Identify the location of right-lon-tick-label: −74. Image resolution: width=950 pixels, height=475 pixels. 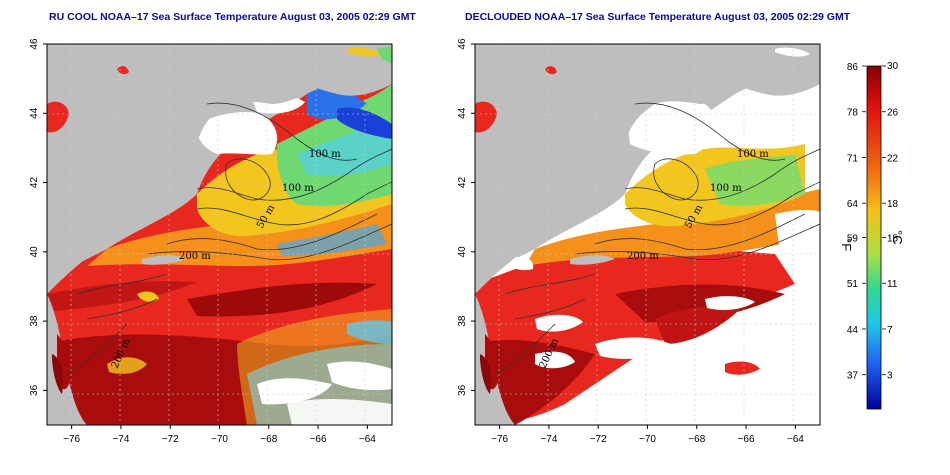
(548, 439).